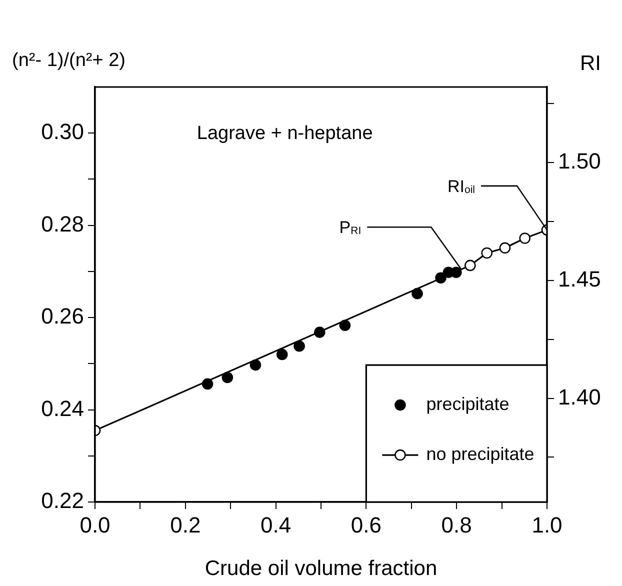 Image resolution: width=622 pixels, height=586 pixels. Describe the element at coordinates (579, 279) in the screenshot. I see `y2-tick-label: 1.45` at that location.